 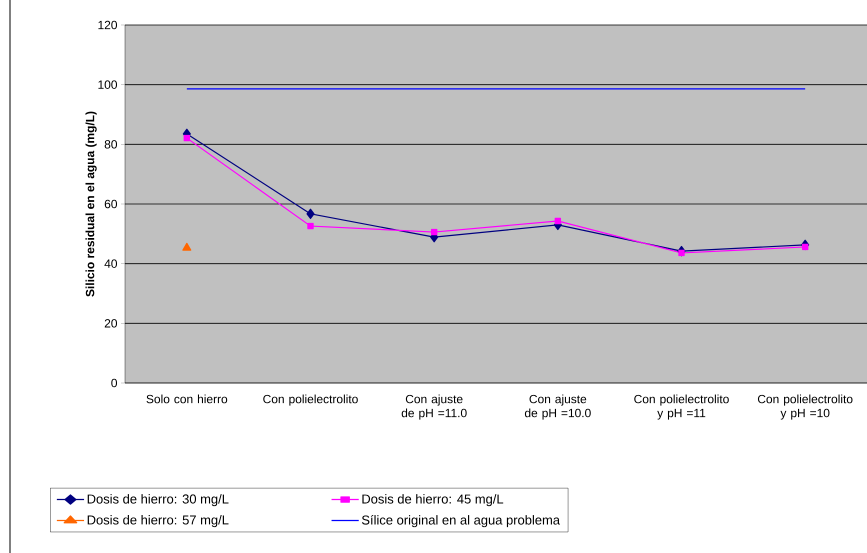 I want to click on x-tick-label: Con polielectrolito y pH =10, so click(x=805, y=407).